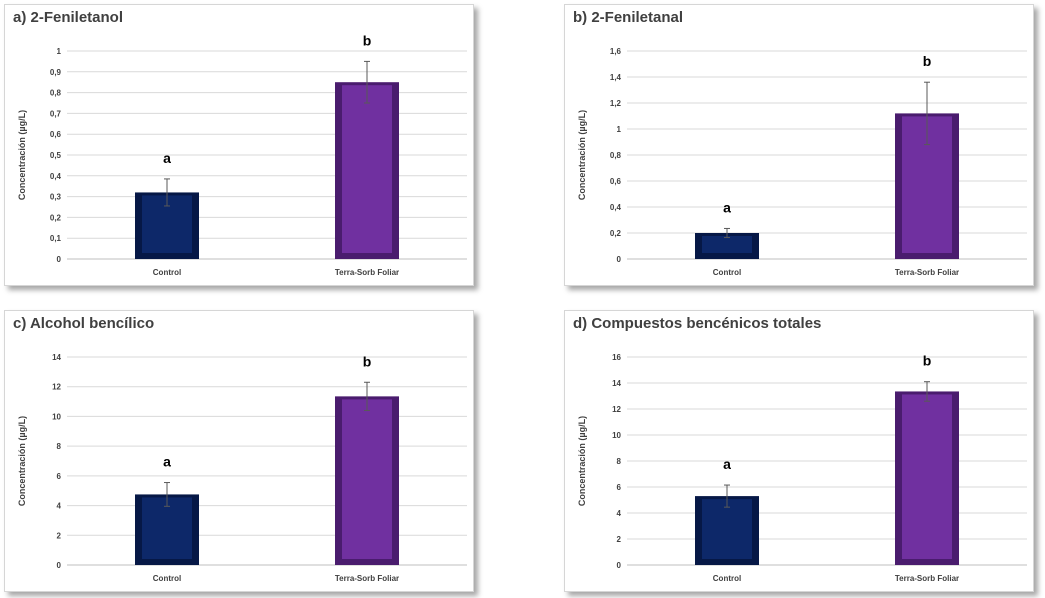  Describe the element at coordinates (56, 155) in the screenshot. I see `y-tick-label: 0,5` at that location.